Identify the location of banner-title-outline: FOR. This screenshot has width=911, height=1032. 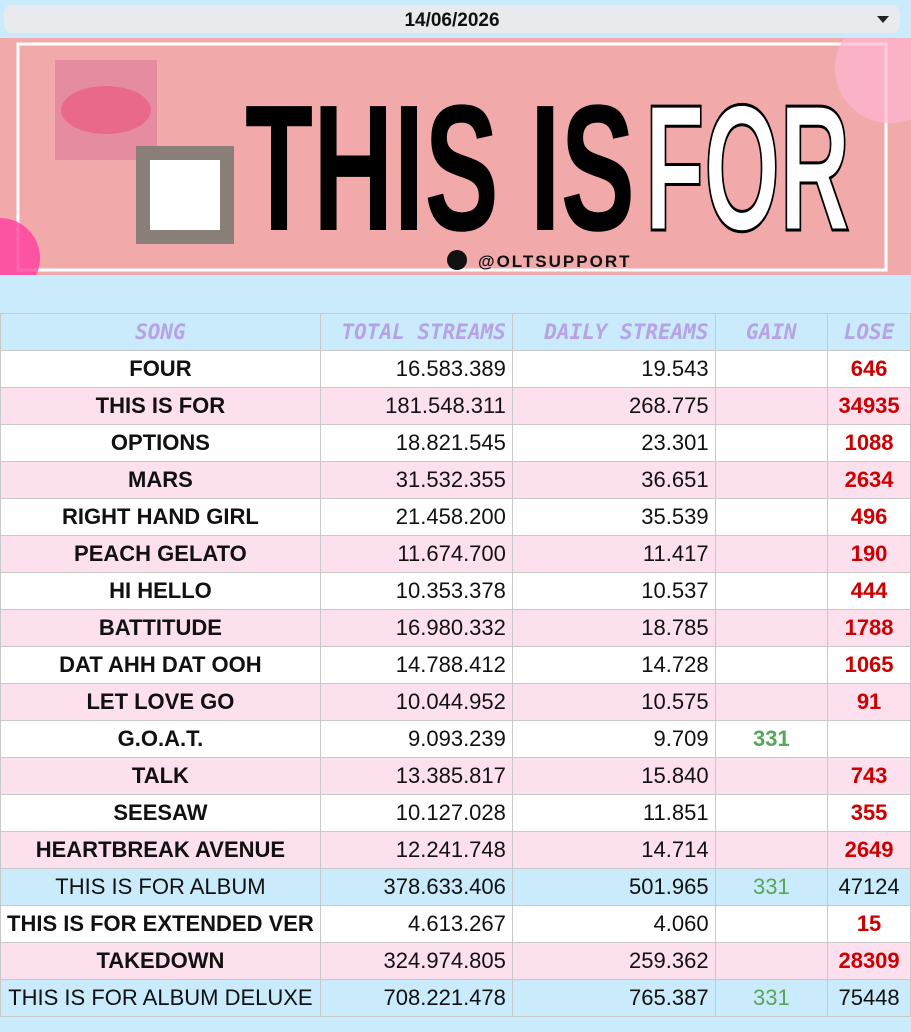
(747, 168).